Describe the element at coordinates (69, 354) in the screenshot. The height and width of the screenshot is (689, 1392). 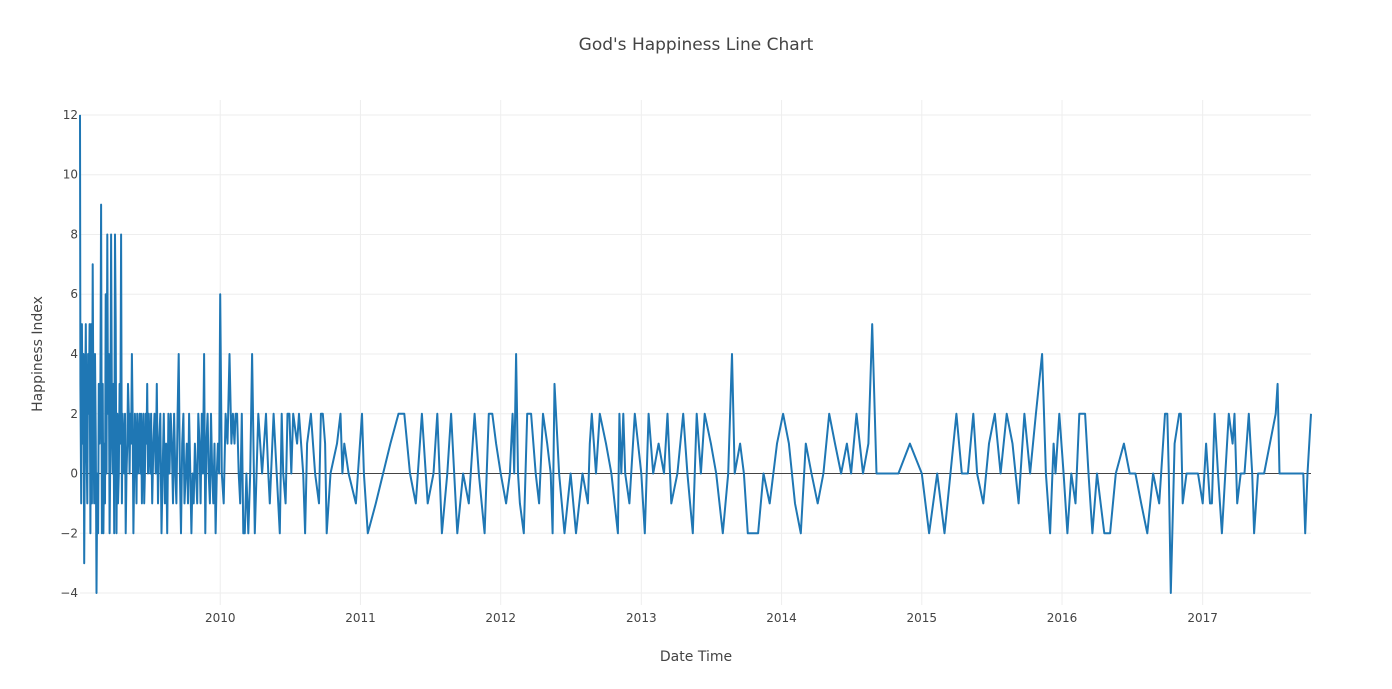
I see `y-axis-ticks: 12 10 8 6 4 2 0 −2 −4` at that location.